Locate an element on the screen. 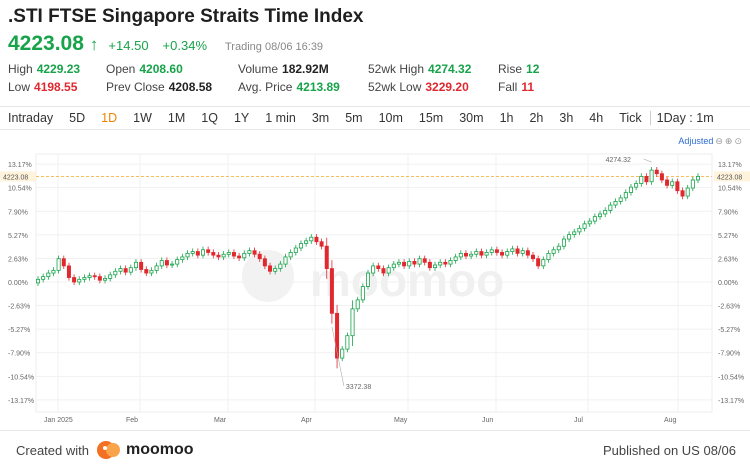  high-annotation: 4274.32 is located at coordinates (618, 160).